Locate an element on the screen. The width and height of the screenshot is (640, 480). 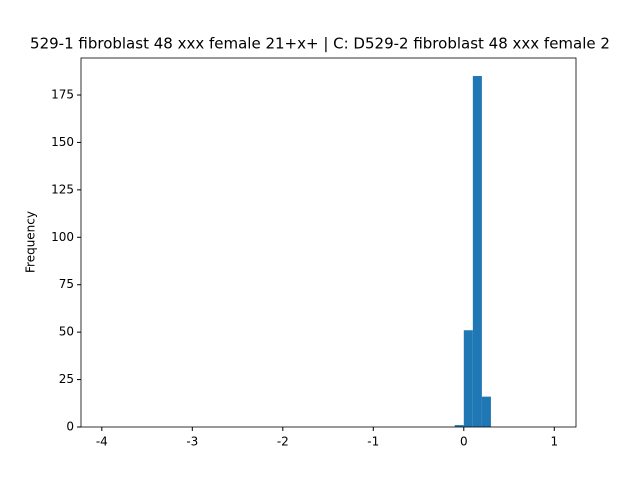
x-tick-label: -2 is located at coordinates (283, 442).